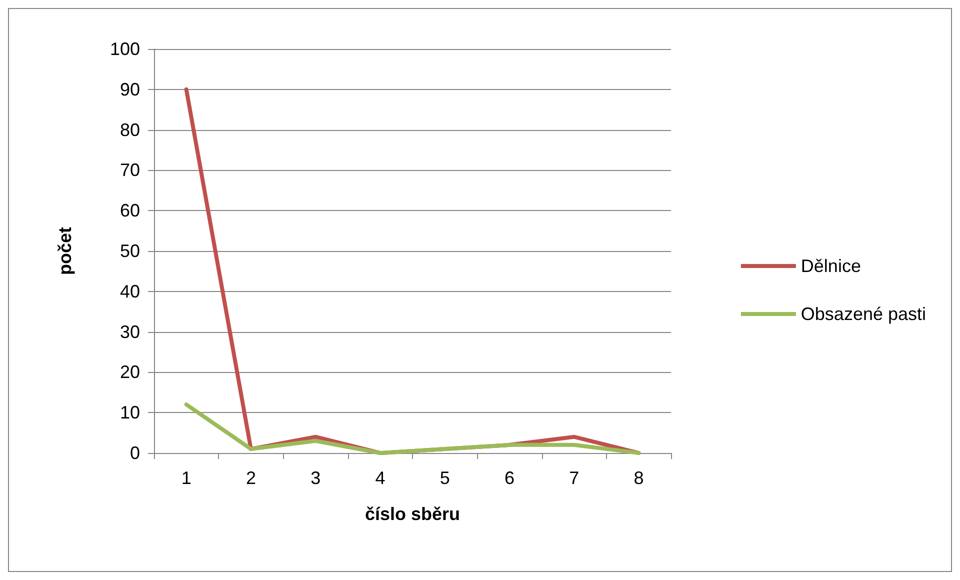 This screenshot has width=960, height=580. Describe the element at coordinates (445, 478) in the screenshot. I see `x-tick-label: 5` at that location.